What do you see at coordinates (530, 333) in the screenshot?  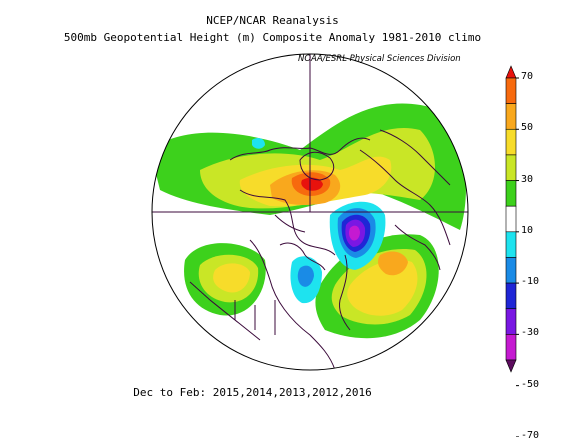 I see `colorbar-tick-label: -30` at bounding box center [530, 333].